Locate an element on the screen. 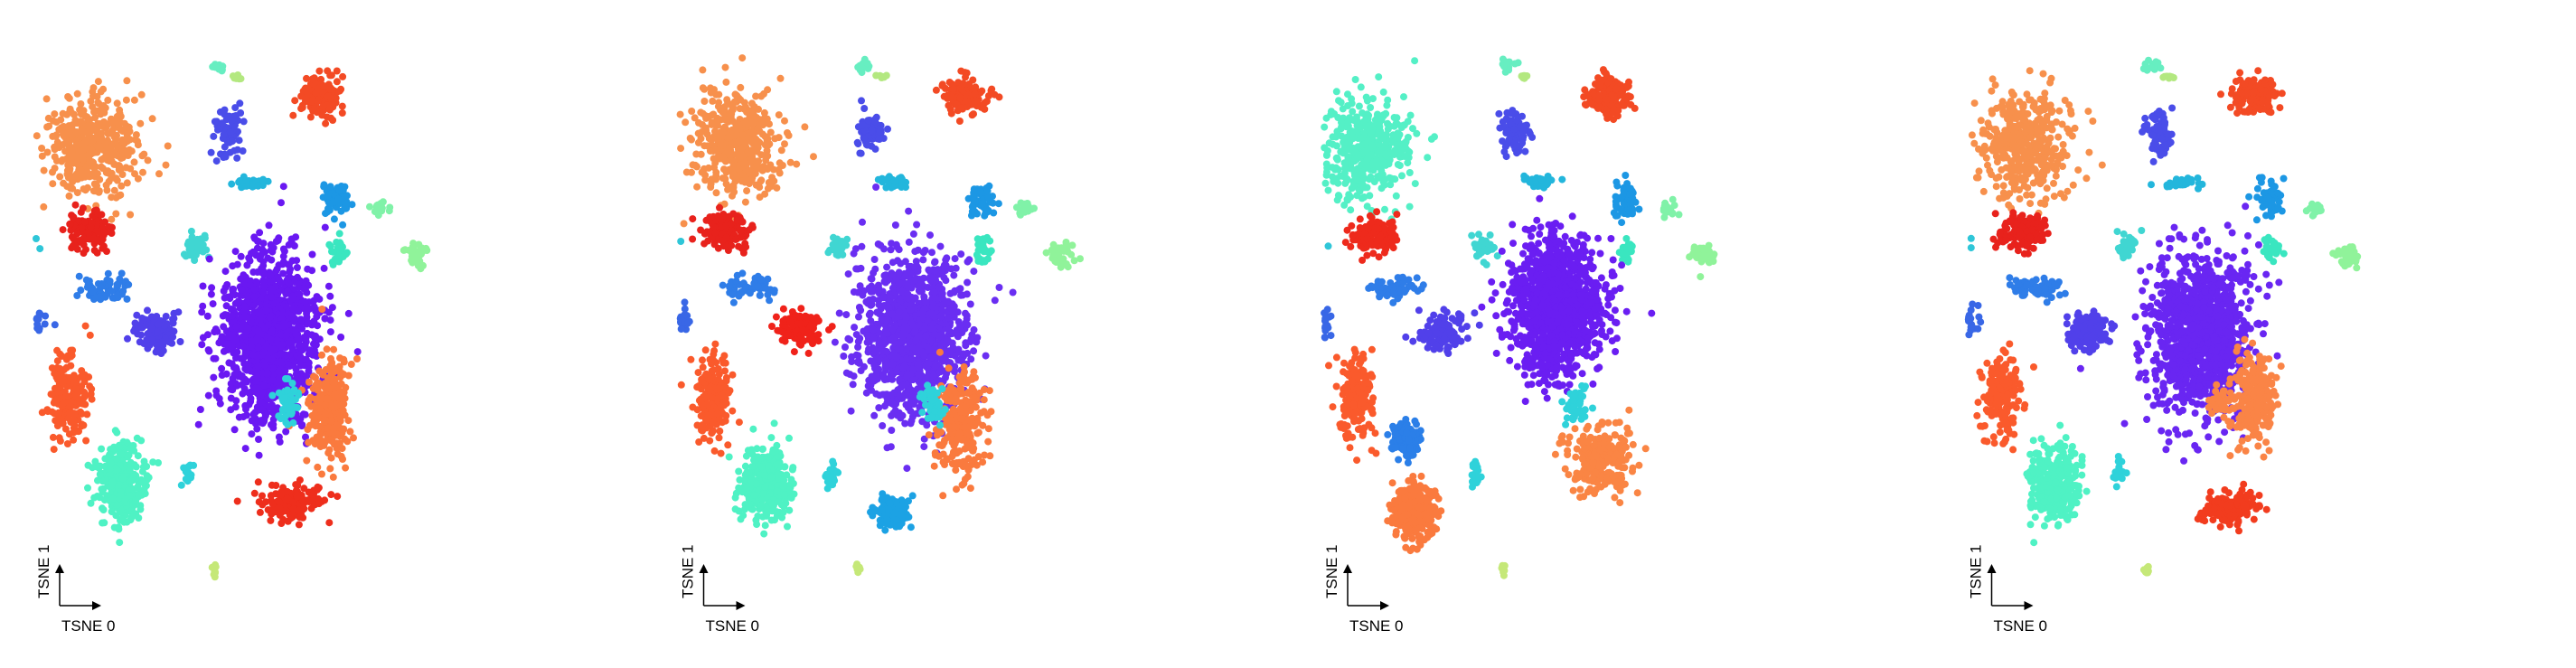  y-axis-label: TSNE 1 is located at coordinates (43, 571).